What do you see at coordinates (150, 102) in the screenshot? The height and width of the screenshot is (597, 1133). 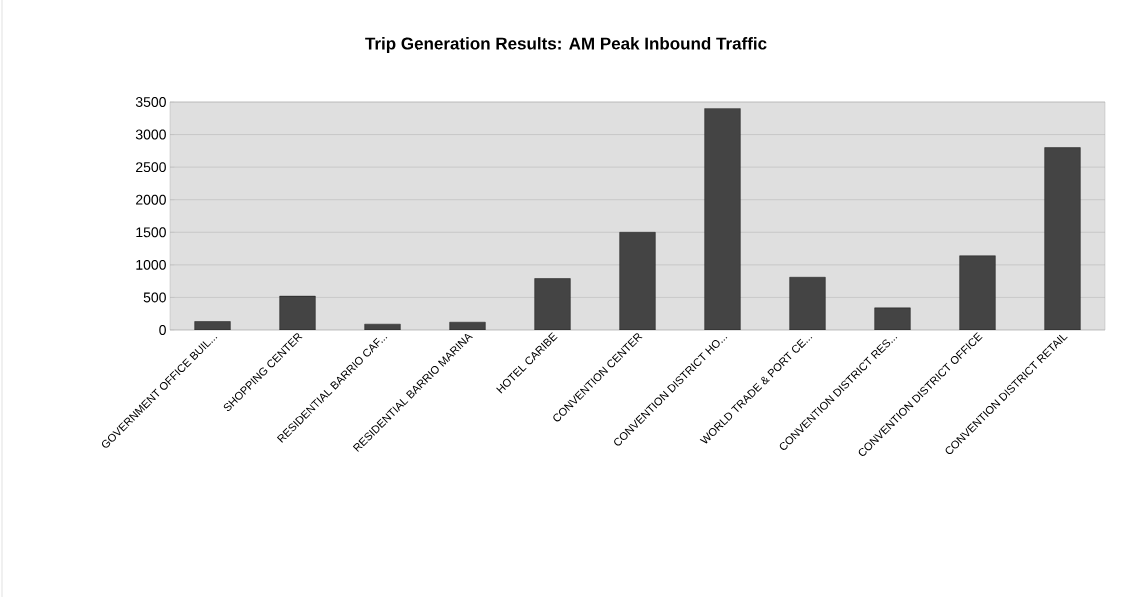 I see `y-tick-label: 3500` at bounding box center [150, 102].